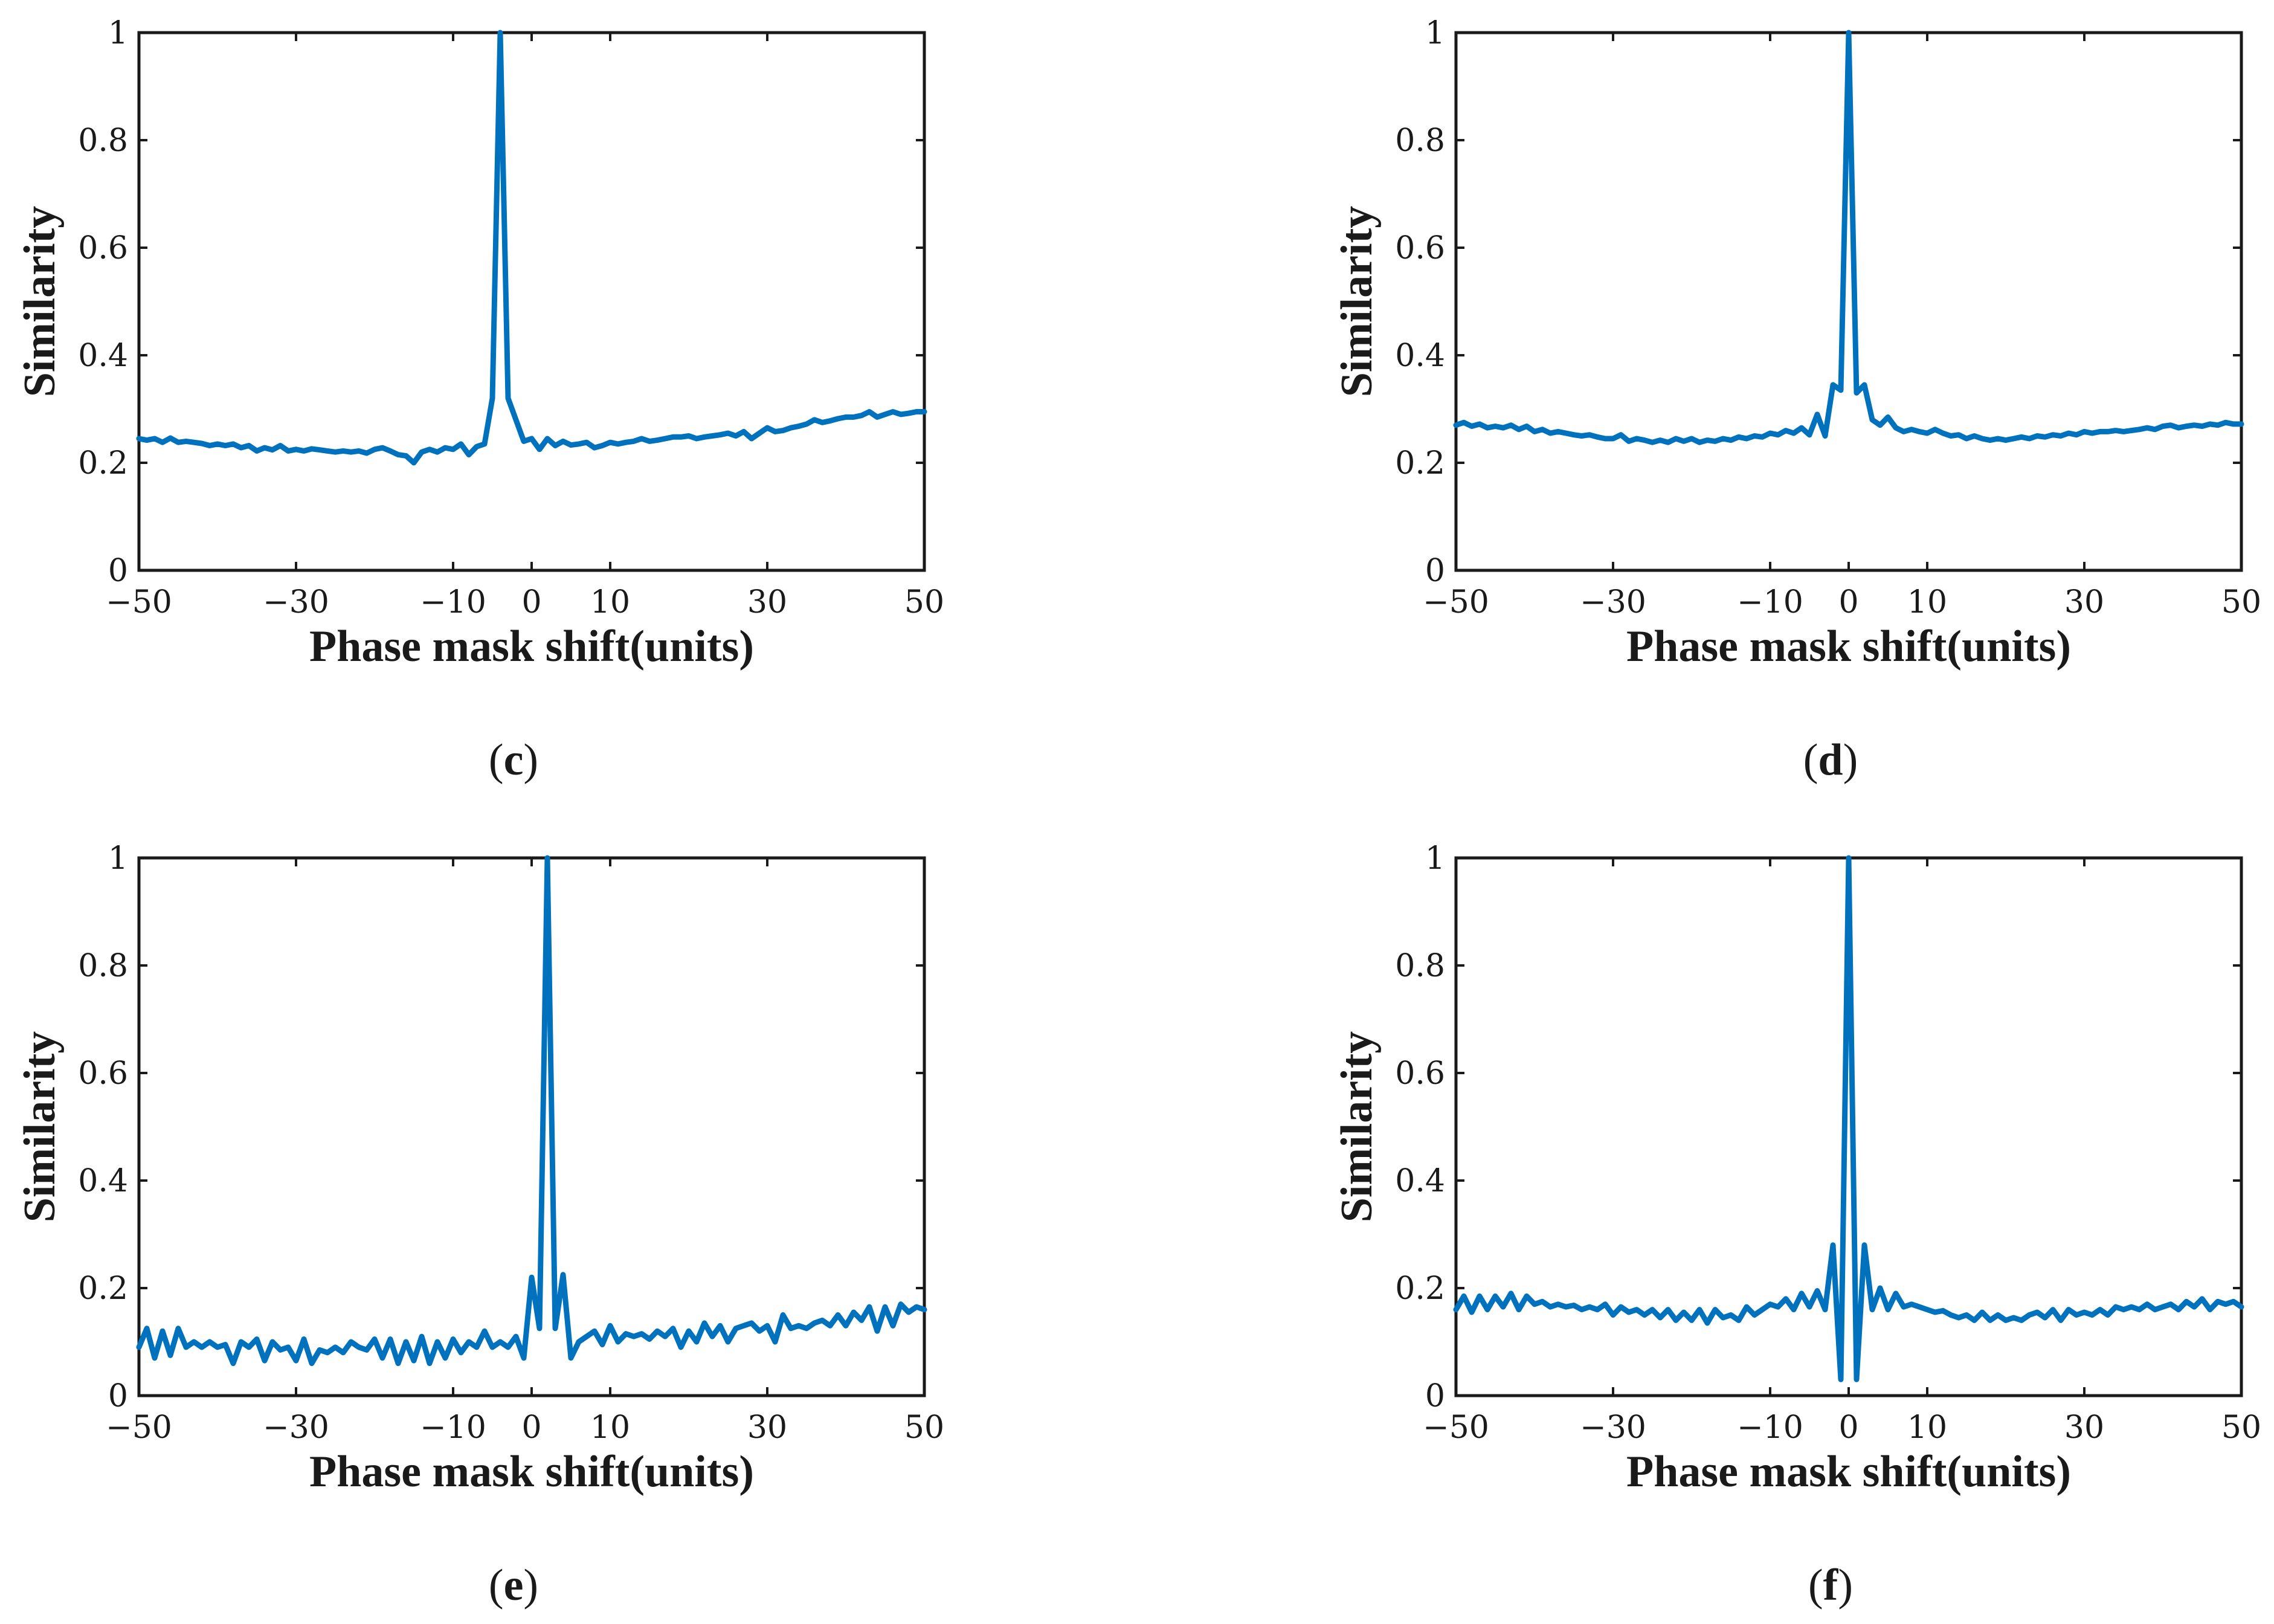 This screenshot has width=2274, height=1624. I want to click on caption-letter: e, so click(514, 1585).